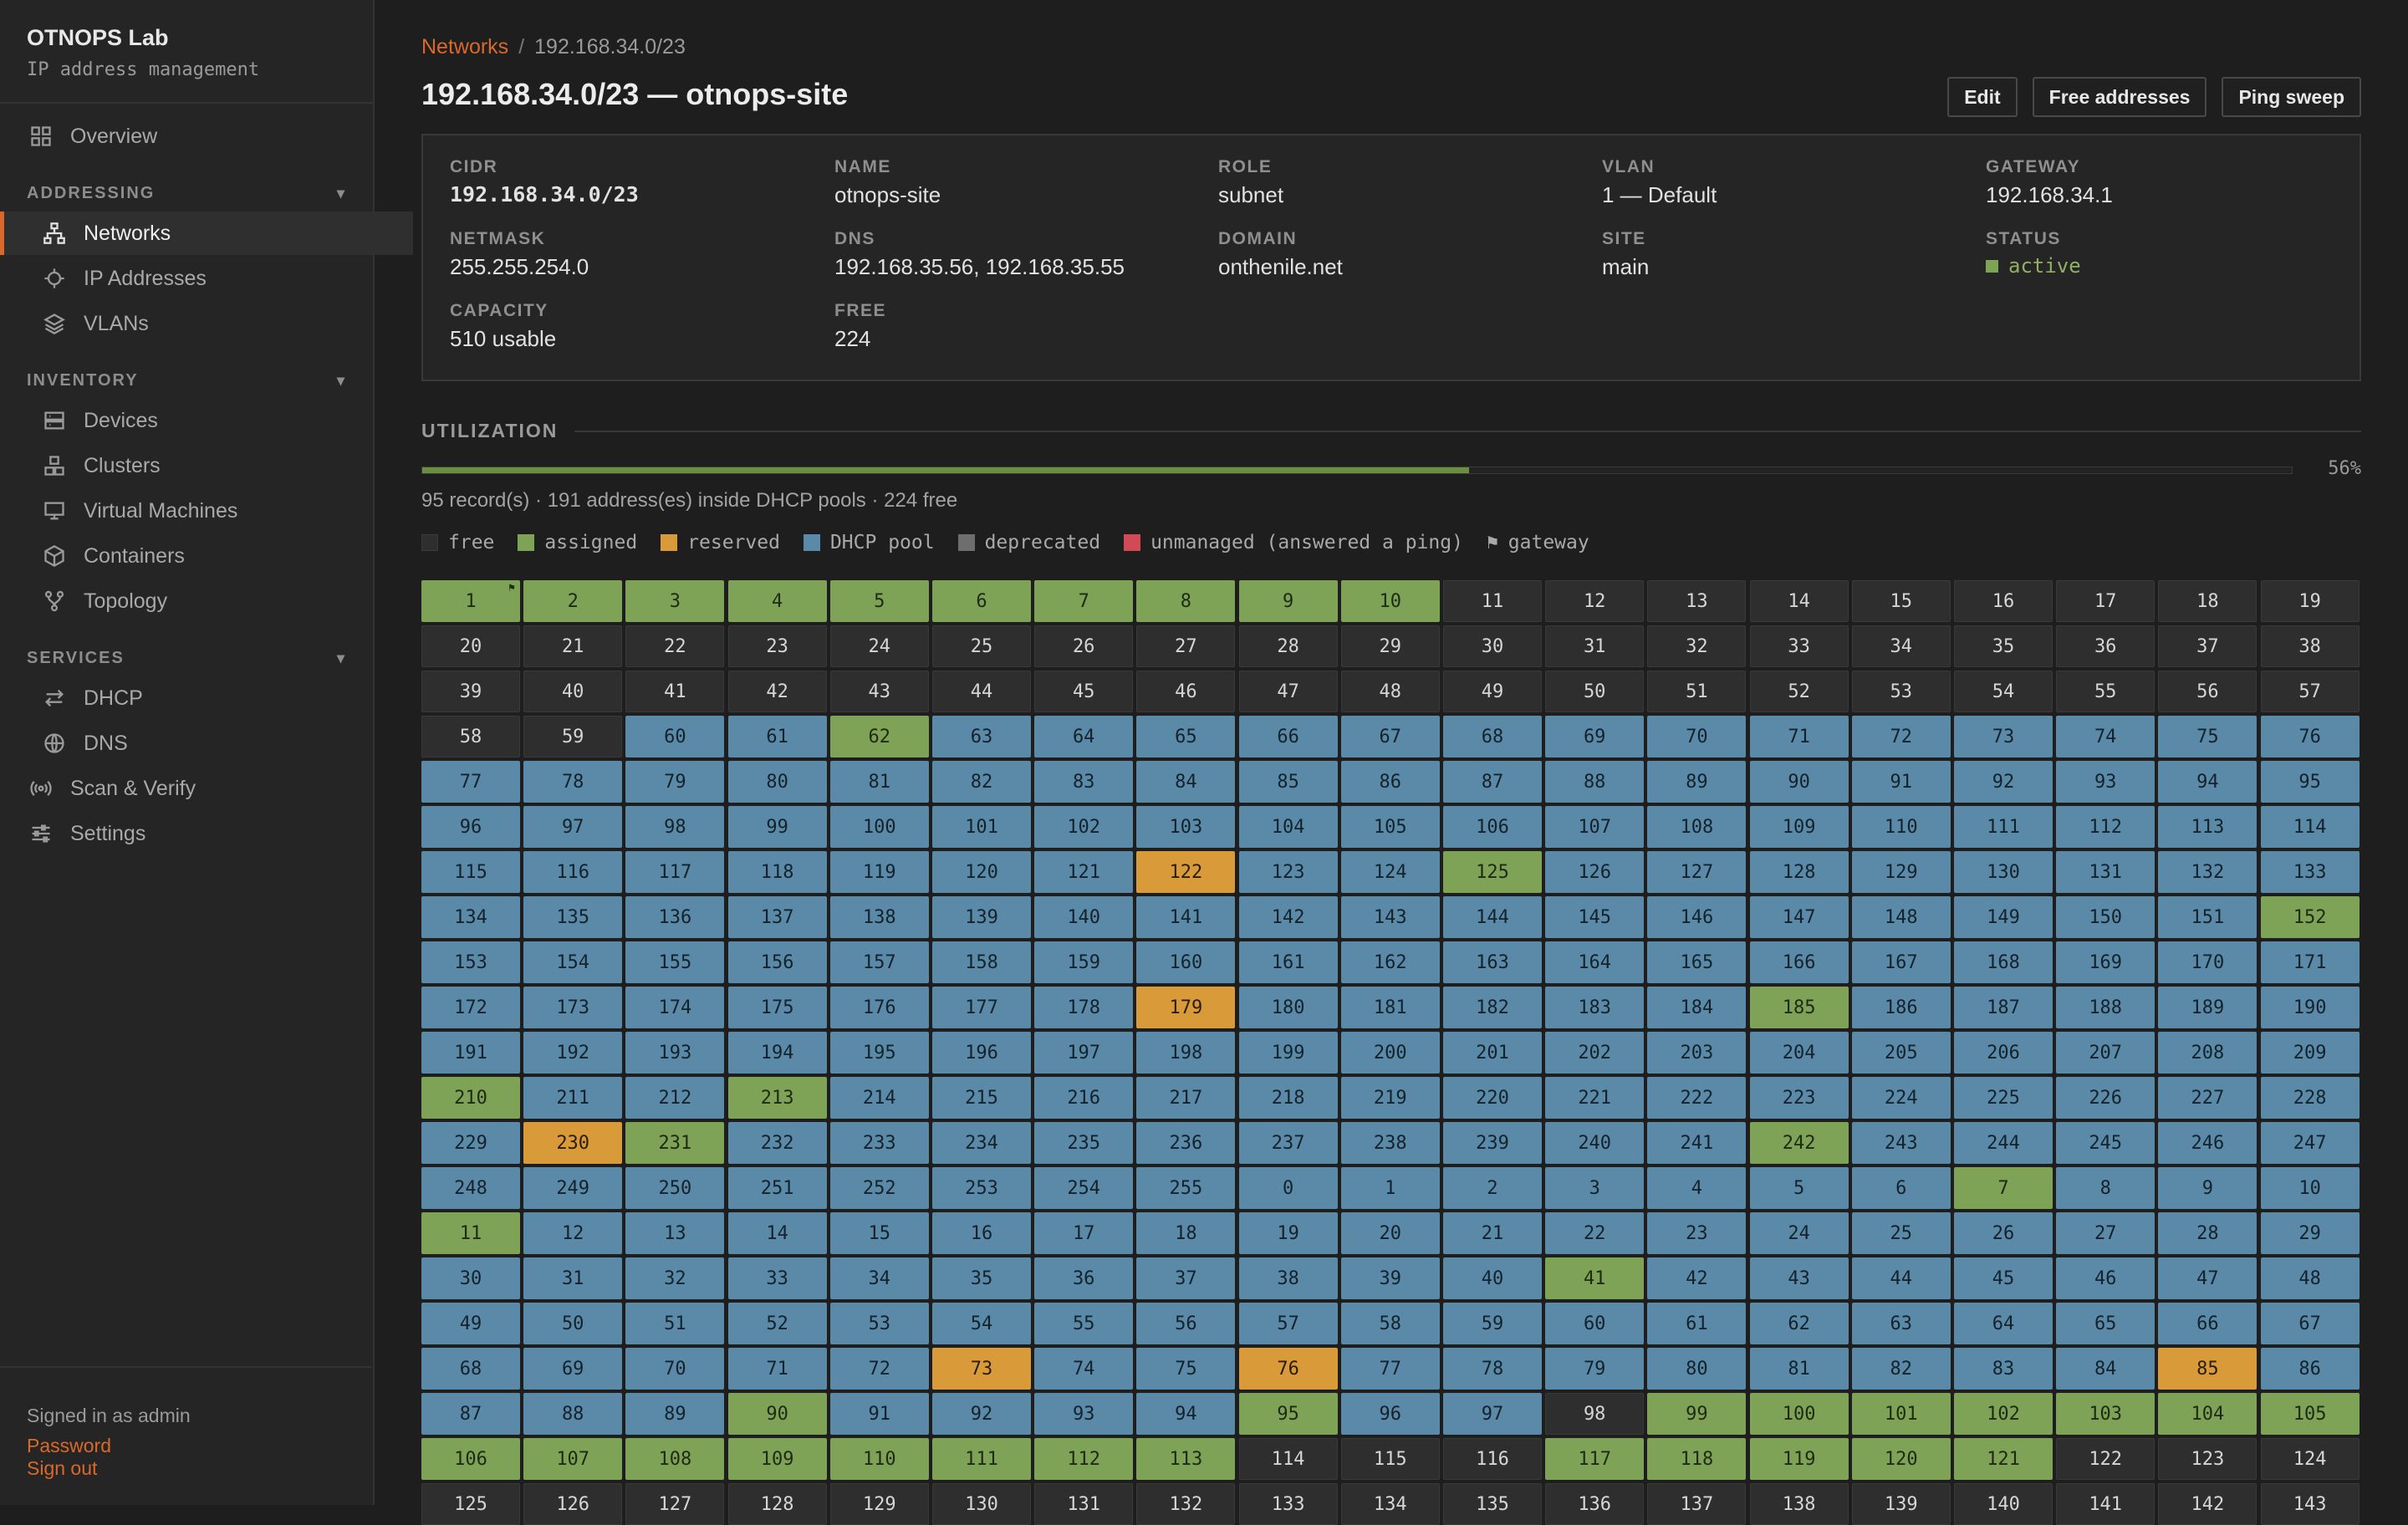 This screenshot has height=1525, width=2408. Describe the element at coordinates (675, 1053) in the screenshot. I see `address-cell: 193` at that location.